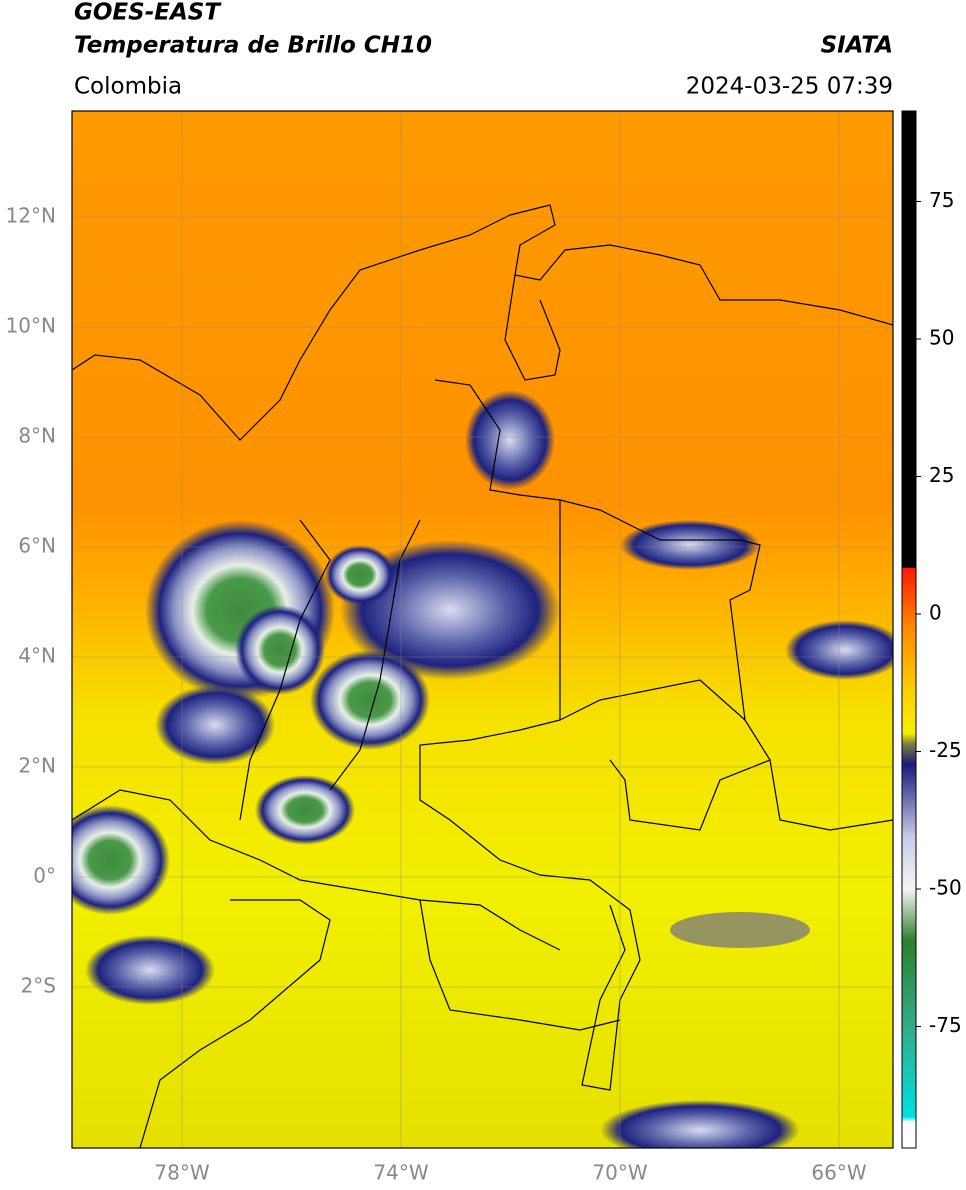 This screenshot has height=1190, width=966. I want to click on lon-tick-label: 66°W, so click(838, 1173).